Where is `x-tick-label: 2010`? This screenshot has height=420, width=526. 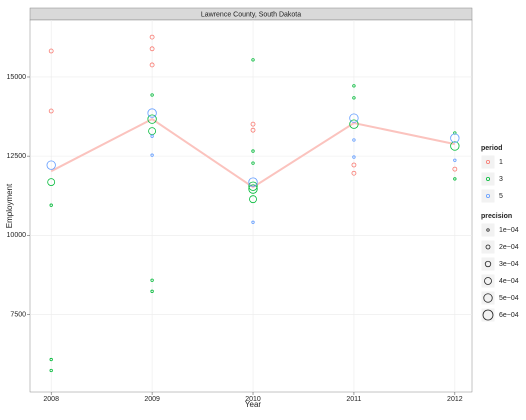 x-tick-label: 2010 is located at coordinates (253, 399).